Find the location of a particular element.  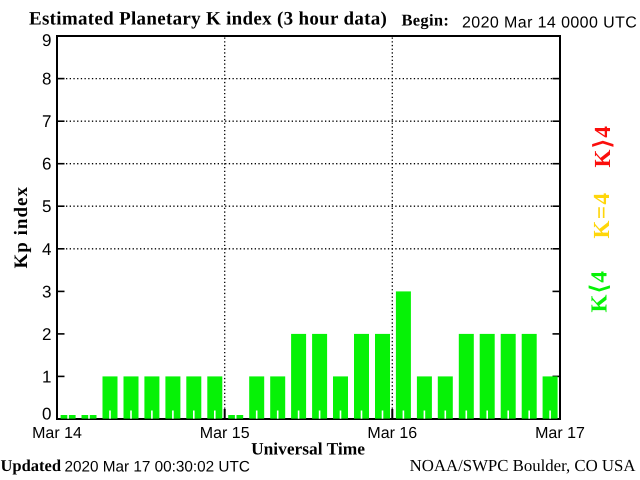

svg-text: 8 is located at coordinates (46, 79).